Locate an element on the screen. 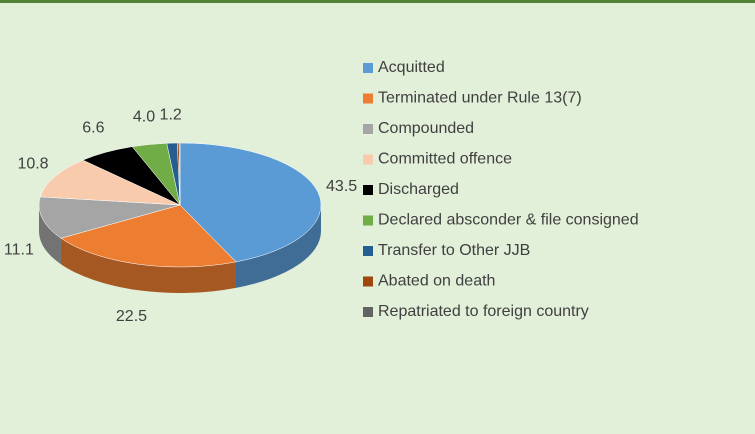 This screenshot has width=755, height=434. legend-label: Discharged is located at coordinates (418, 189).